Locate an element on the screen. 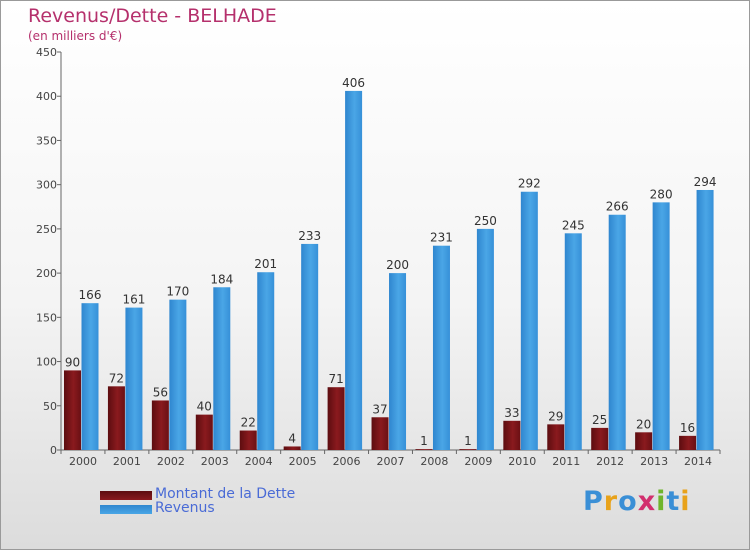  y-tick-label: 300 is located at coordinates (46, 185).